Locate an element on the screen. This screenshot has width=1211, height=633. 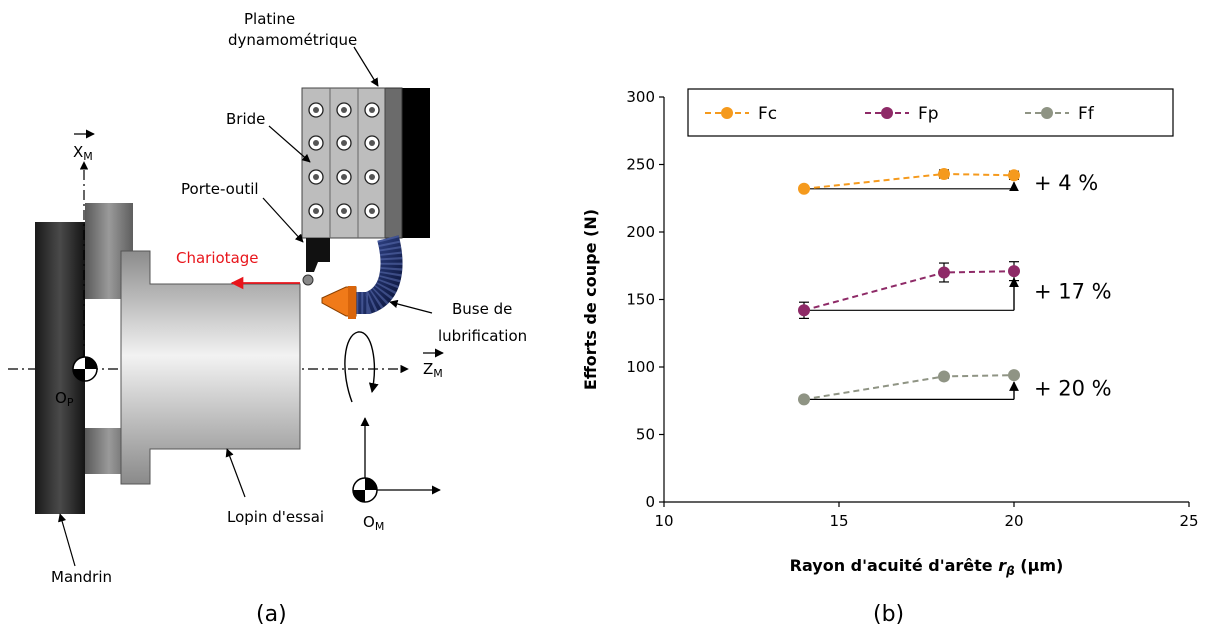
porte-outil-label: Porte-outil is located at coordinates (220, 189).